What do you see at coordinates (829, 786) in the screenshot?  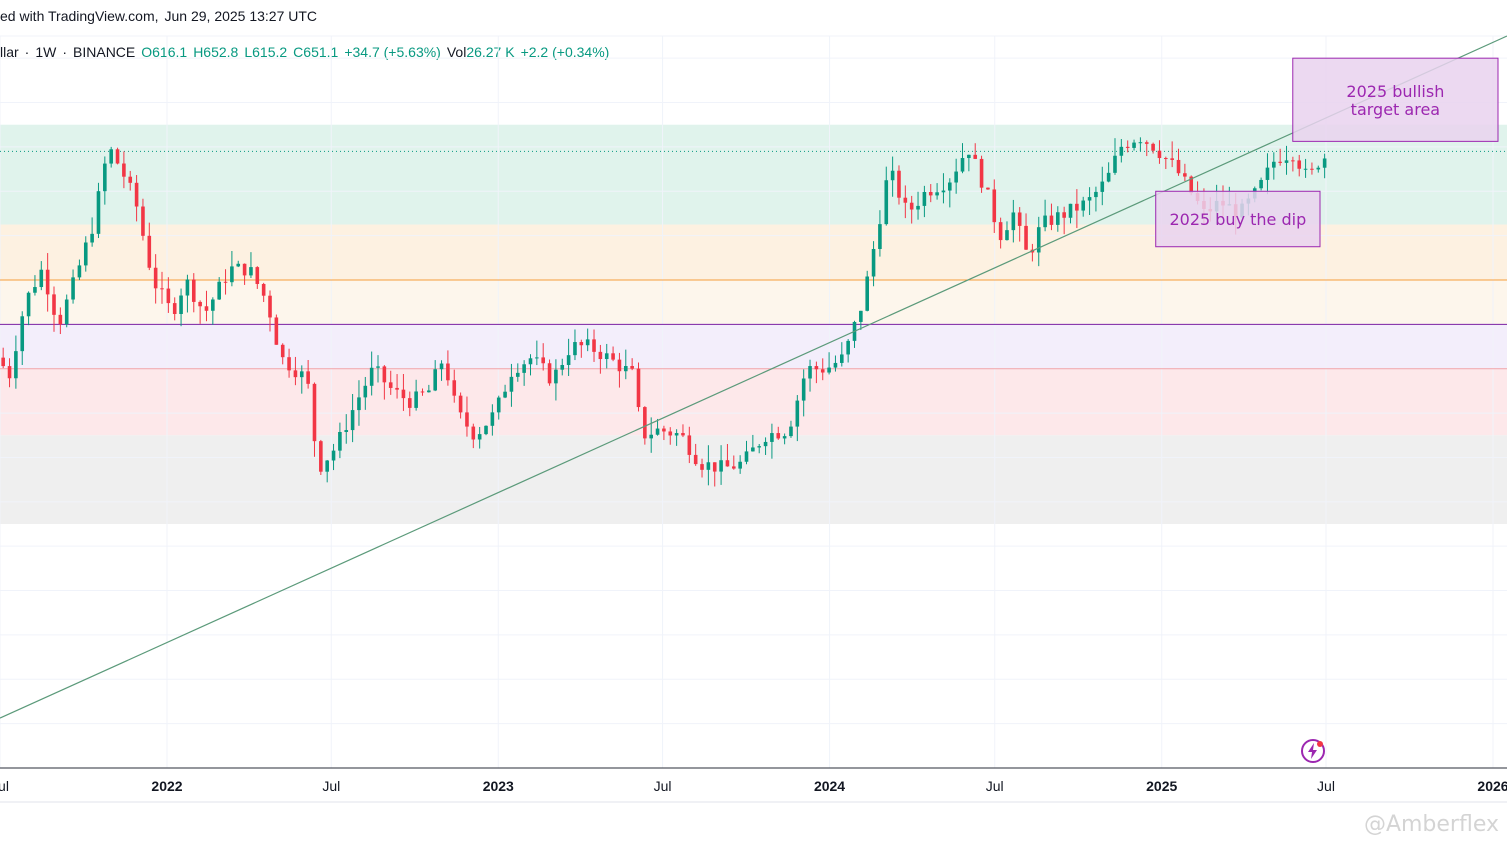 I see `x-tick-label: 2024` at bounding box center [829, 786].